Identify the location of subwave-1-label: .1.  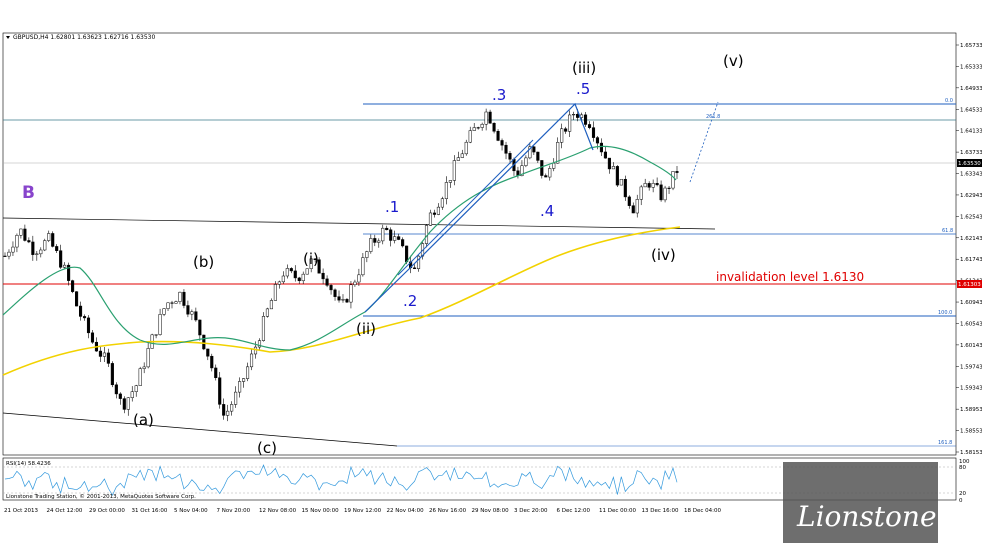
(392, 207).